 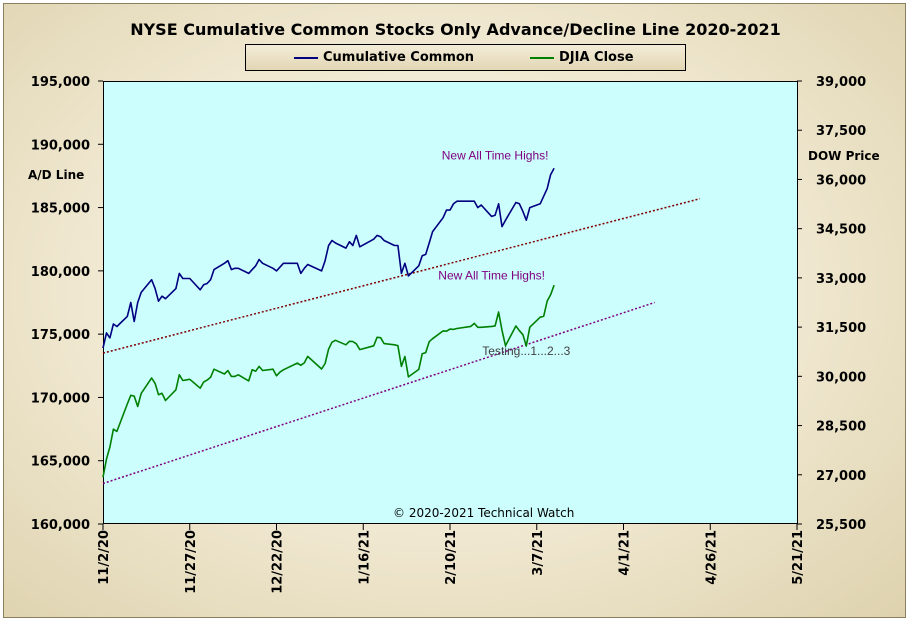 I want to click on x-axis-tick-label: 11/27/20, so click(x=191, y=562).